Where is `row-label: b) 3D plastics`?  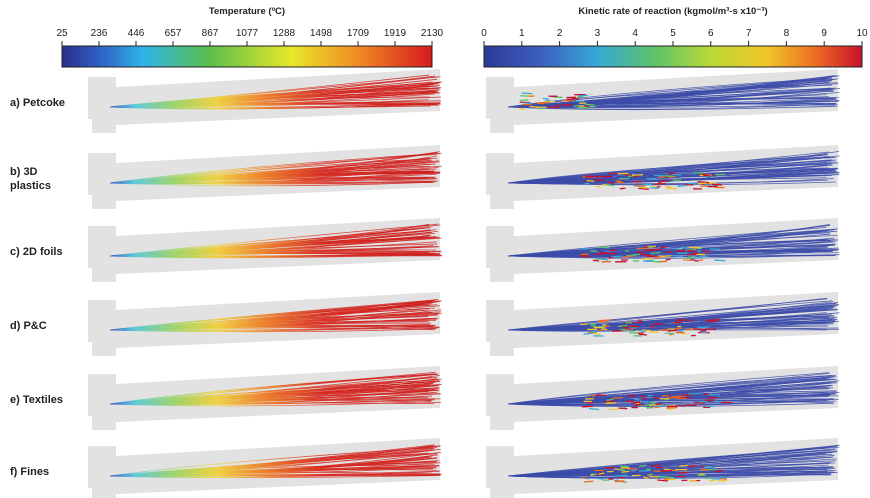 row-label: b) 3D plastics is located at coordinates (30, 179).